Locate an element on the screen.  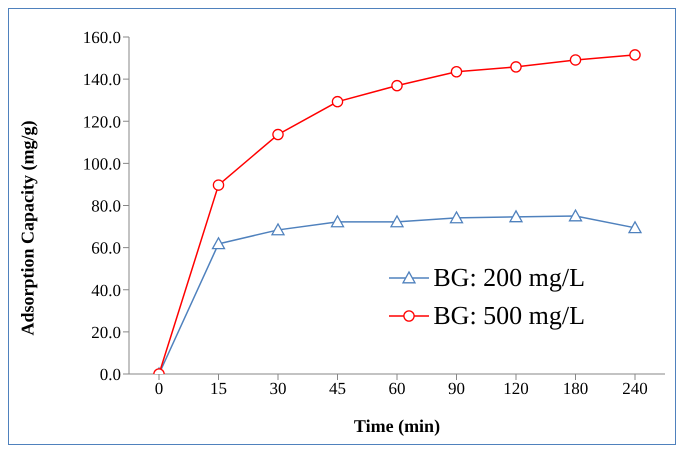
x-axis-title: Time (min) is located at coordinates (397, 426).